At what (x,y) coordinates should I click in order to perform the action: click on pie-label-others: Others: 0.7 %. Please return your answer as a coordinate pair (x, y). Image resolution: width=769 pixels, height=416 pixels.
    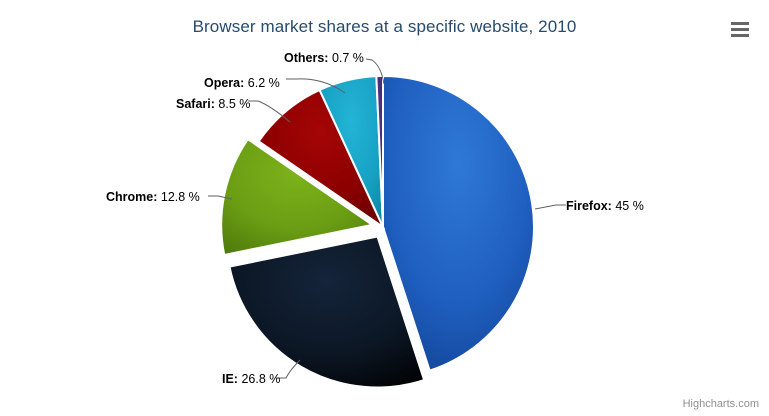
    Looking at the image, I should click on (324, 58).